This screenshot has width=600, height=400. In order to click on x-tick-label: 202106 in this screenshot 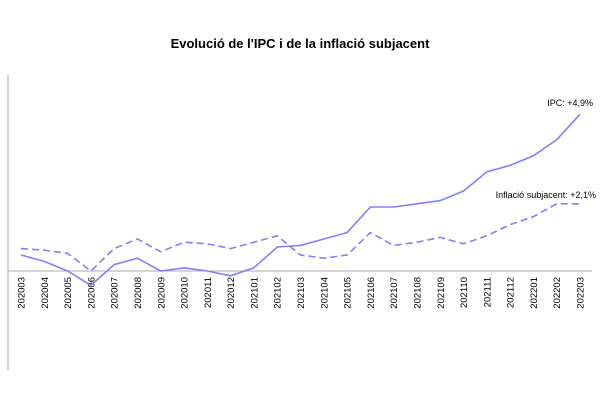, I will do `click(371, 293)`.